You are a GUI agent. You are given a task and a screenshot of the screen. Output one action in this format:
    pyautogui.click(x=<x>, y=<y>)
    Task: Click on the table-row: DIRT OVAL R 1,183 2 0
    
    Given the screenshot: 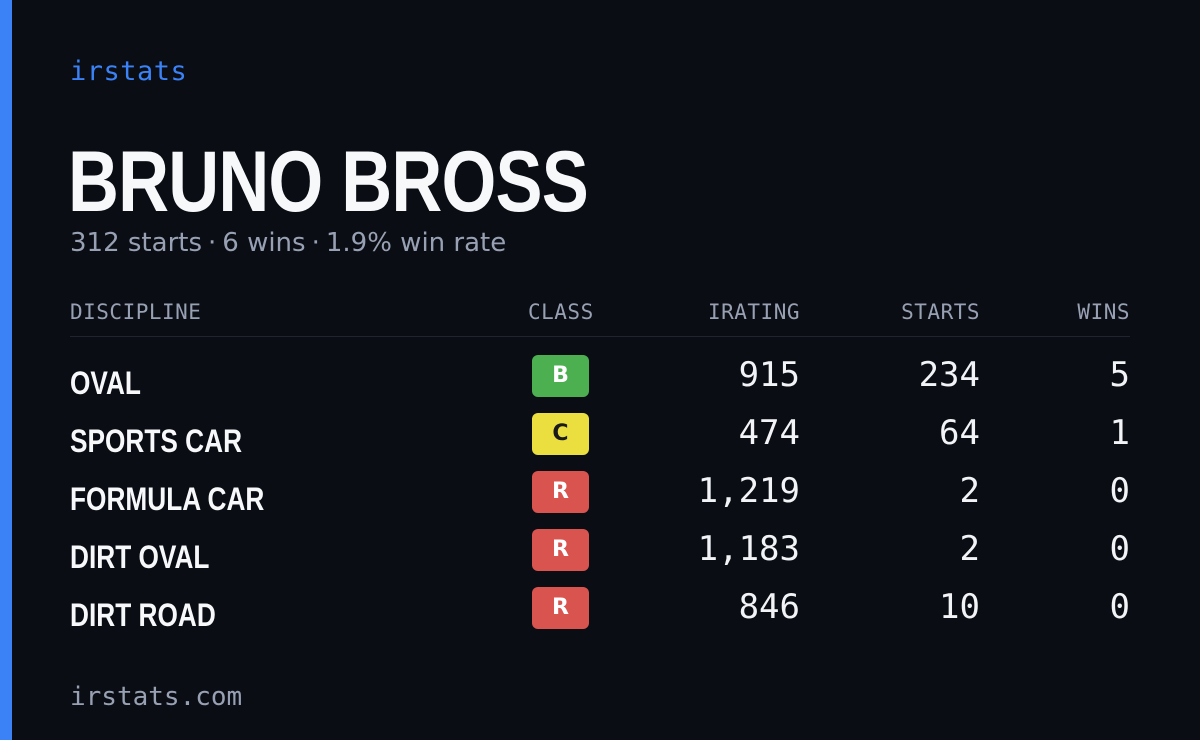 What is the action you would take?
    pyautogui.click(x=600, y=556)
    